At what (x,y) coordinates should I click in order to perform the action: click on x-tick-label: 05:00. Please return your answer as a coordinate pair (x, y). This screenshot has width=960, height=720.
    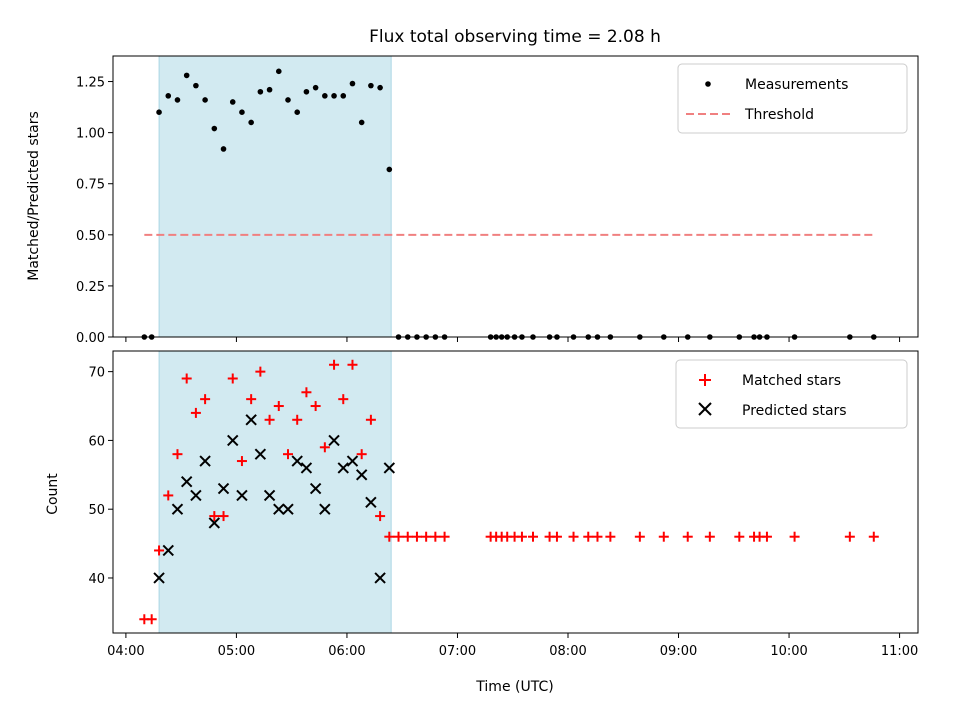
    Looking at the image, I should click on (236, 651).